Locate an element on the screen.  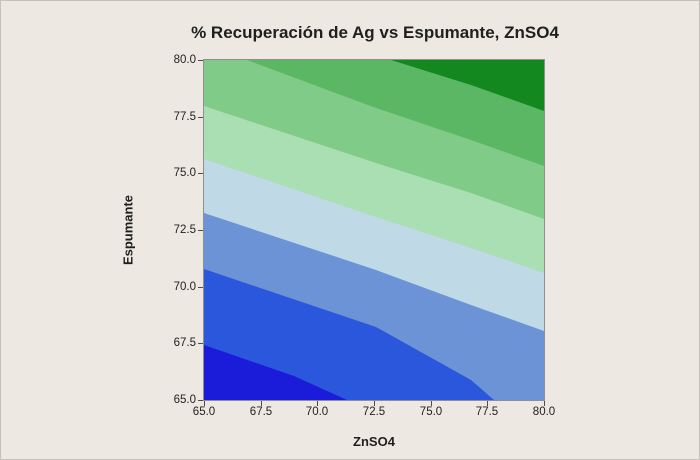
y-tick-label: 80.0 is located at coordinates (184, 60).